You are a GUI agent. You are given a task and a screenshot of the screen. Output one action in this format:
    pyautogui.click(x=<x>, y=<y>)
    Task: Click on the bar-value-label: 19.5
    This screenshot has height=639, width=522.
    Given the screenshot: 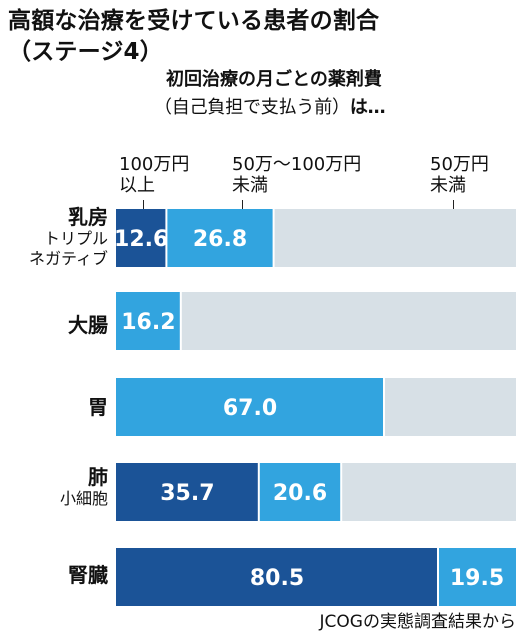 What is the action you would take?
    pyautogui.click(x=477, y=578)
    